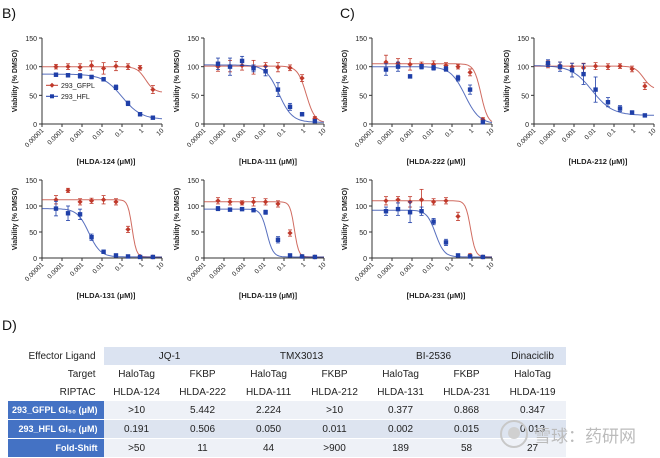  What do you see at coordinates (77, 392) in the screenshot?
I see `row-label-riptac: RIPTAC` at bounding box center [77, 392].